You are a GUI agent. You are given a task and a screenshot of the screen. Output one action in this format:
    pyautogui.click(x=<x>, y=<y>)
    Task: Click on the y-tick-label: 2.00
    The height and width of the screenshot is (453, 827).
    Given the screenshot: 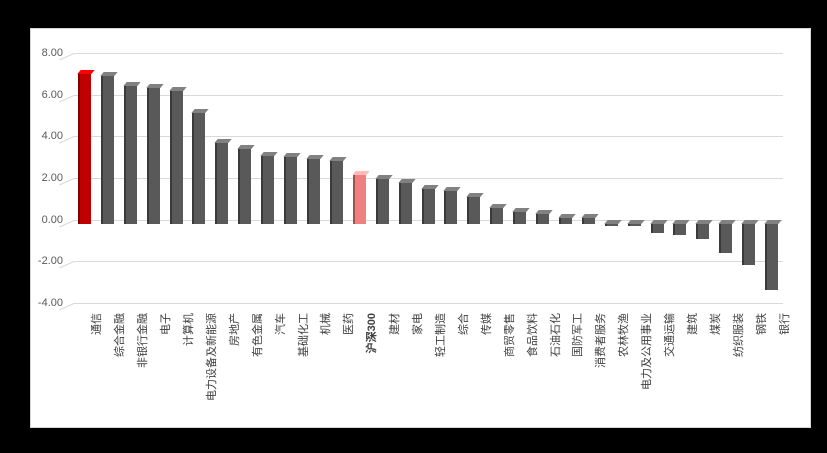 What is the action you would take?
    pyautogui.click(x=52, y=178)
    